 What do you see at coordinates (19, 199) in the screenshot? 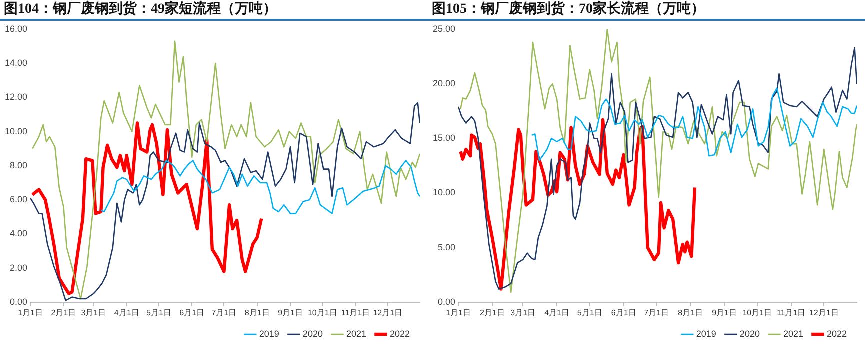
I see `y-tick-label: 6.00` at bounding box center [19, 199].